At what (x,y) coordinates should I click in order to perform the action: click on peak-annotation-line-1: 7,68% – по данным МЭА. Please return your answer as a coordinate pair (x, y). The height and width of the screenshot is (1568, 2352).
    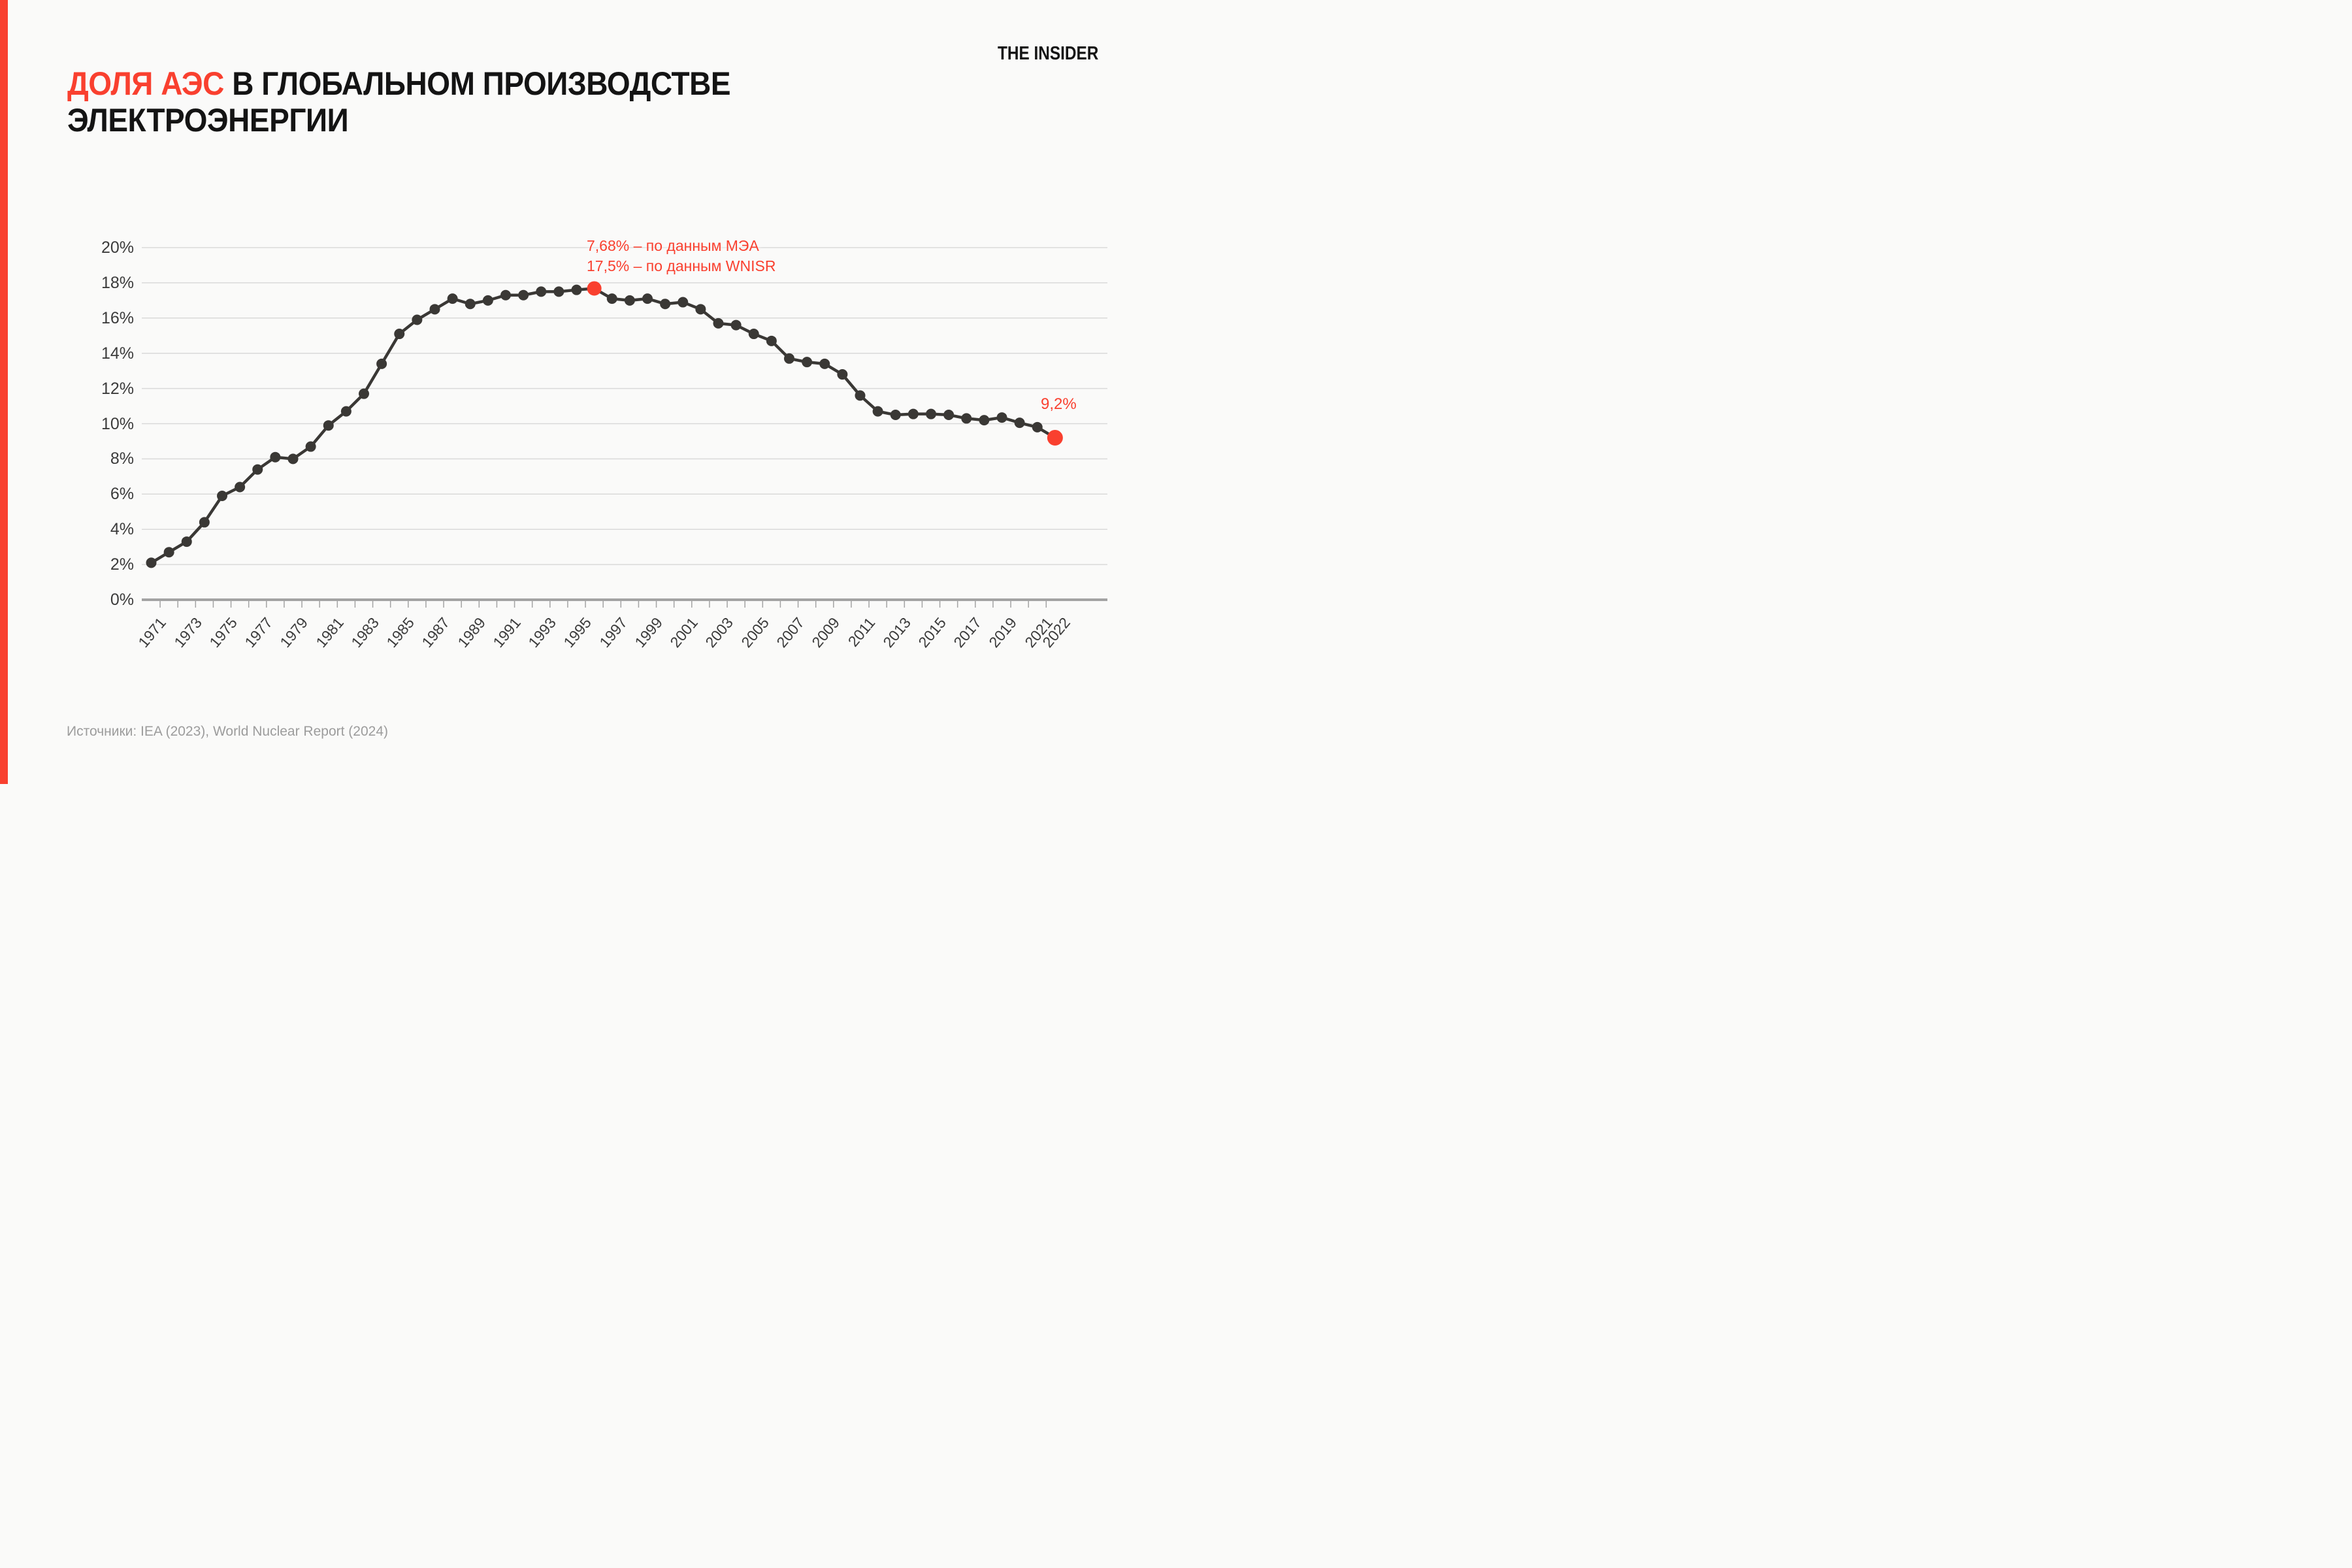
    Looking at the image, I should click on (673, 245).